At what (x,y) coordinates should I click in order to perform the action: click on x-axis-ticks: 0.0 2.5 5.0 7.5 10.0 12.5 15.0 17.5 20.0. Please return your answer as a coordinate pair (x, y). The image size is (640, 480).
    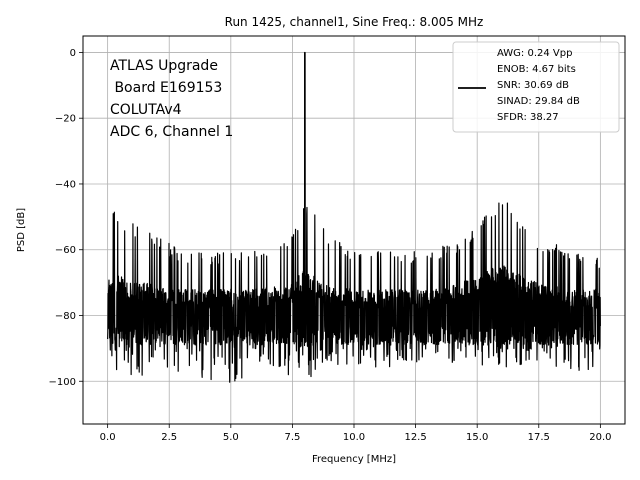
    Looking at the image, I should click on (355, 433).